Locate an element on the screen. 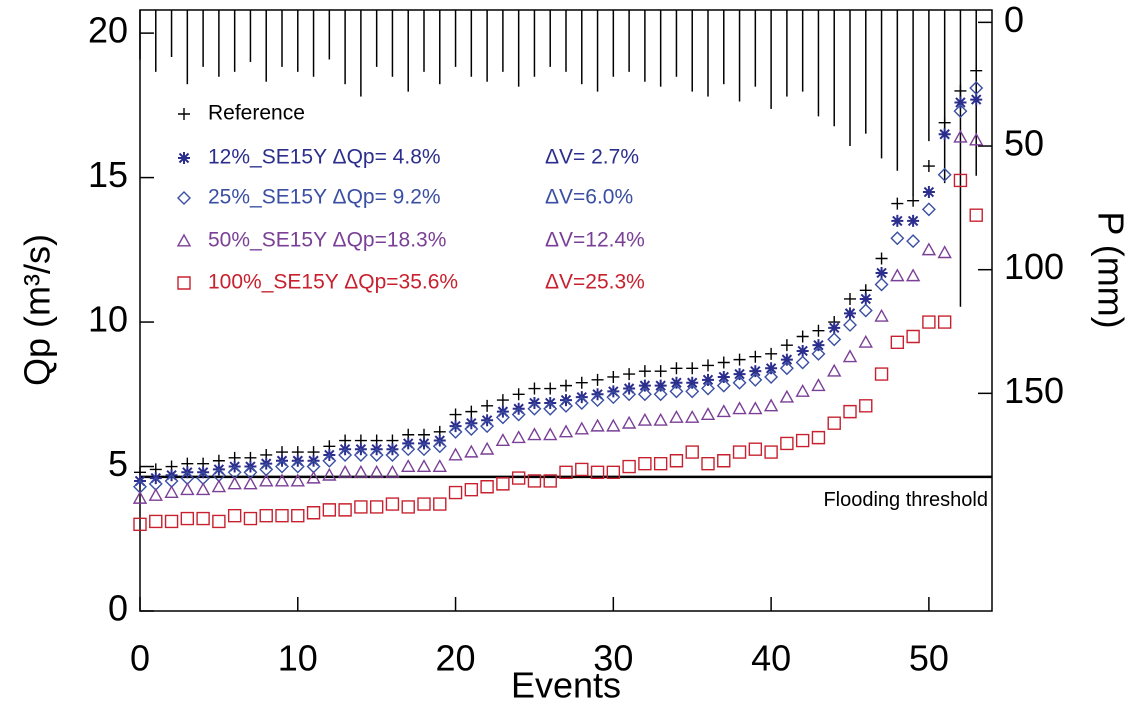  x-tick-label: 20 is located at coordinates (456, 658).